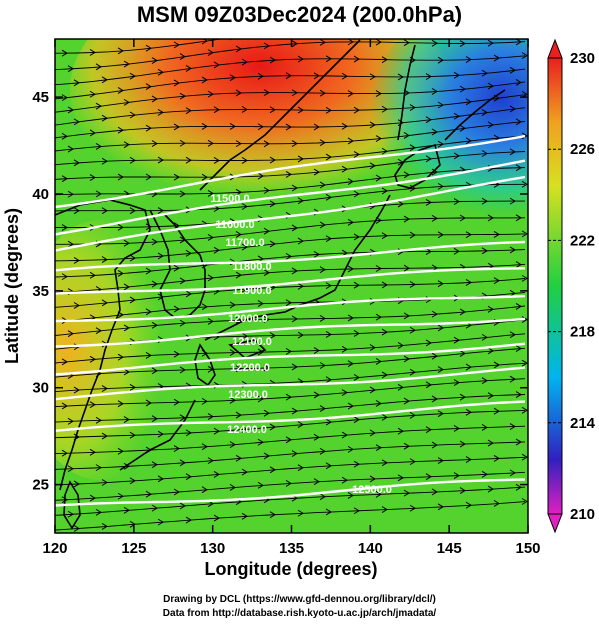 The width and height of the screenshot is (599, 625). I want to click on y-tick-label: 45, so click(40, 97).